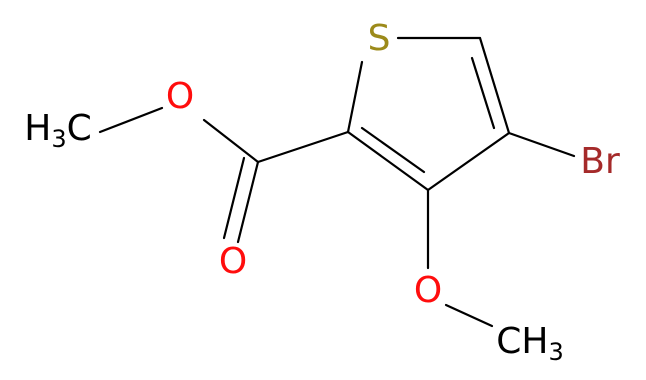 This screenshot has width=646, height=380. I want to click on label-part: H, so click(37, 128).